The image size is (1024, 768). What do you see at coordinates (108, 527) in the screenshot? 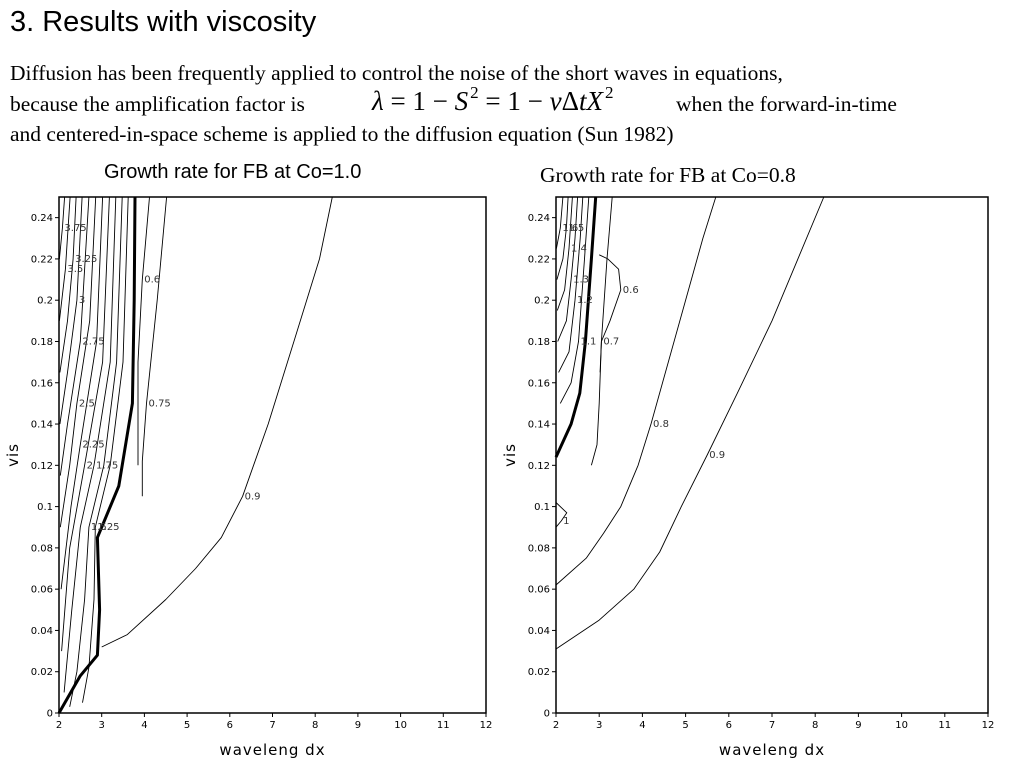
I see `contour-label: 1.25` at bounding box center [108, 527].